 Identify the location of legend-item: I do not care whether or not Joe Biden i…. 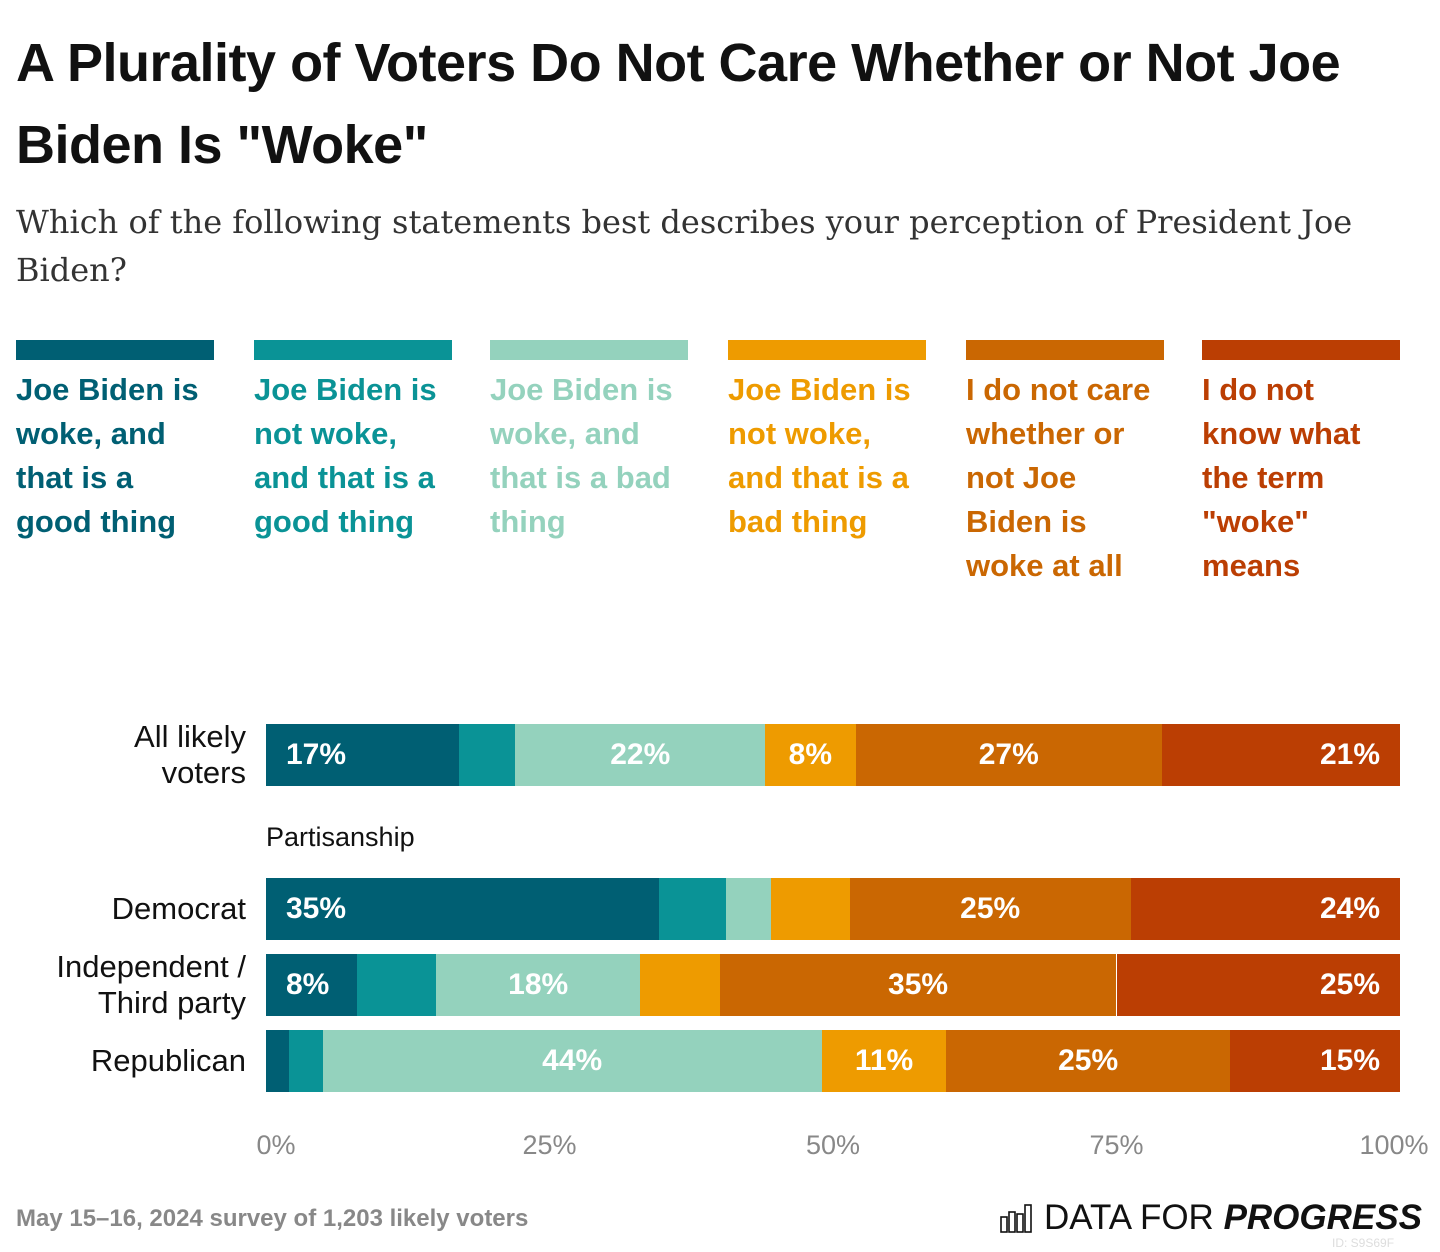
(1065, 464).